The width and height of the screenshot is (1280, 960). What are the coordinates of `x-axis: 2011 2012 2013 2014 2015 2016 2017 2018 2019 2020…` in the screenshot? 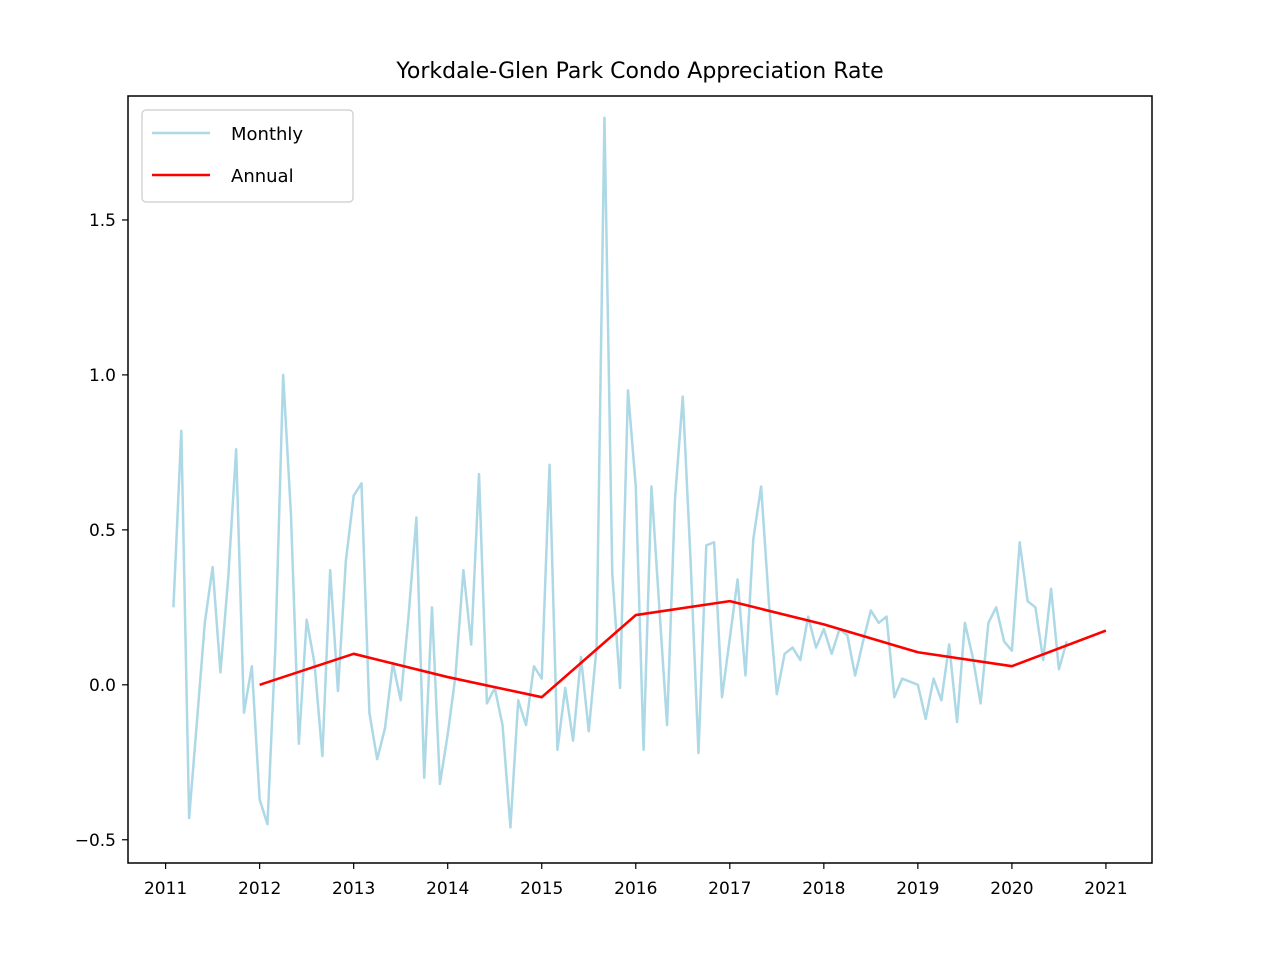 It's located at (636, 881).